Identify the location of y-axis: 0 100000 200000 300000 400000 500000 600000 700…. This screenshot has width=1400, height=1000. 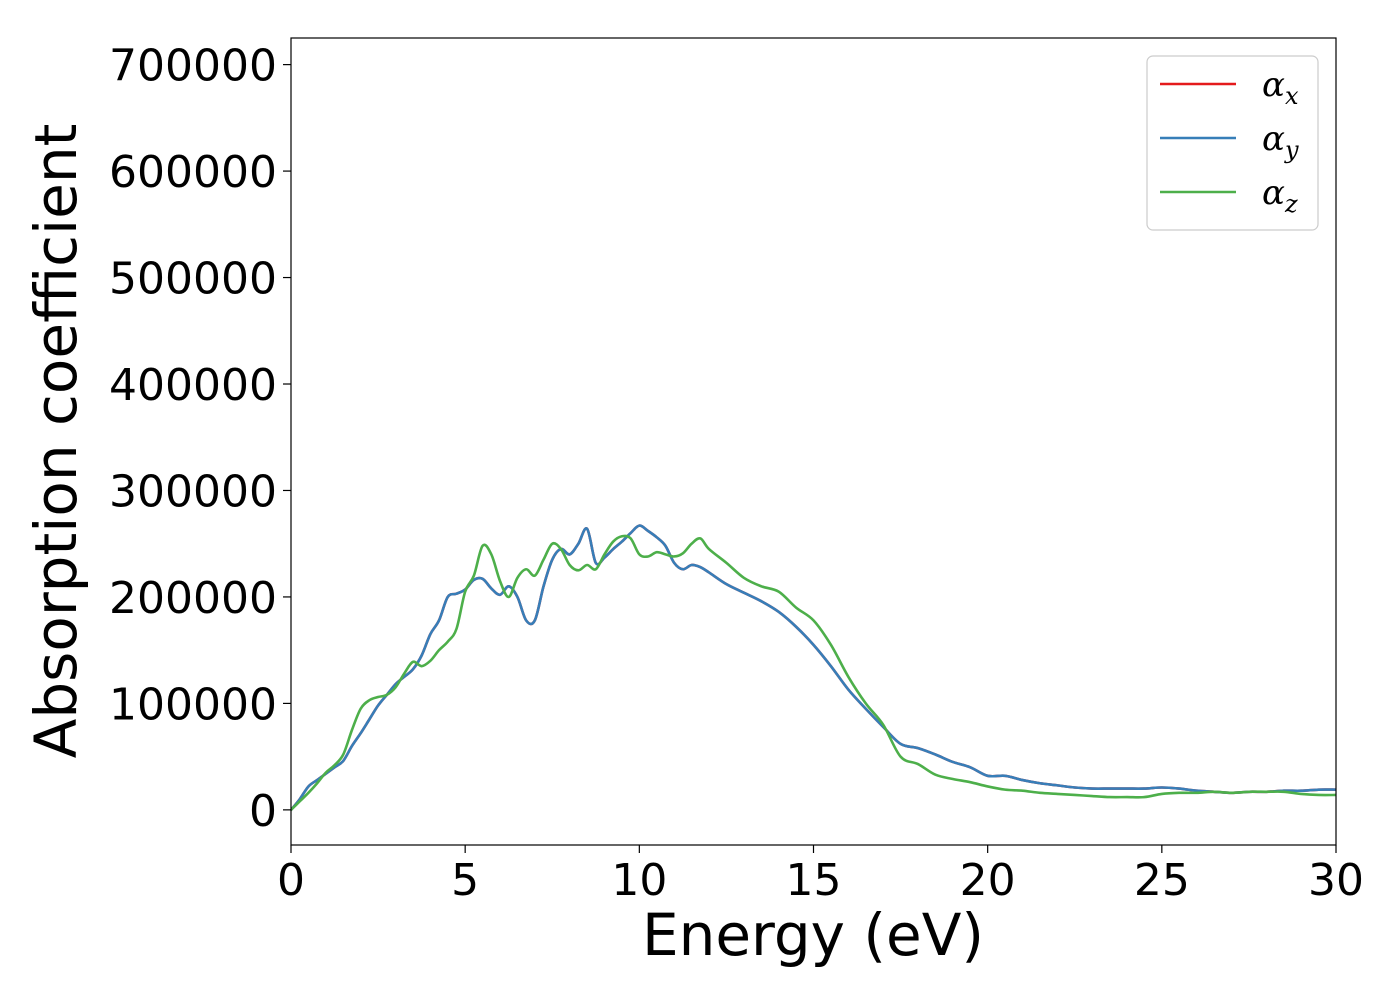
(200, 439).